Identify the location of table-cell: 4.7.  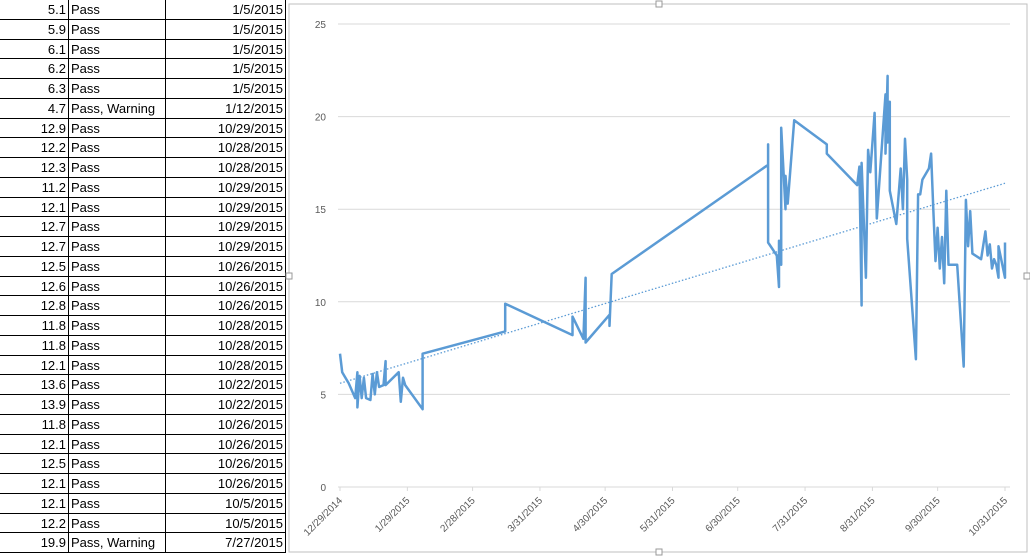
(34, 108).